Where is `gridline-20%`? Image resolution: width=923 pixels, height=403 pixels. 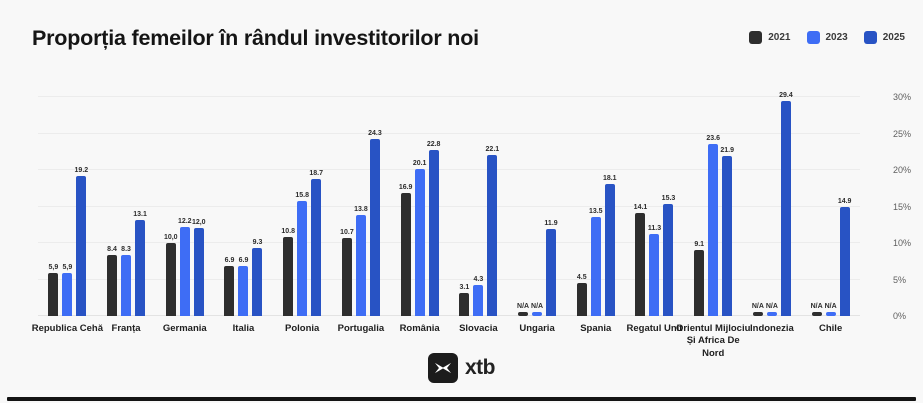
gridline-20% is located at coordinates (449, 169).